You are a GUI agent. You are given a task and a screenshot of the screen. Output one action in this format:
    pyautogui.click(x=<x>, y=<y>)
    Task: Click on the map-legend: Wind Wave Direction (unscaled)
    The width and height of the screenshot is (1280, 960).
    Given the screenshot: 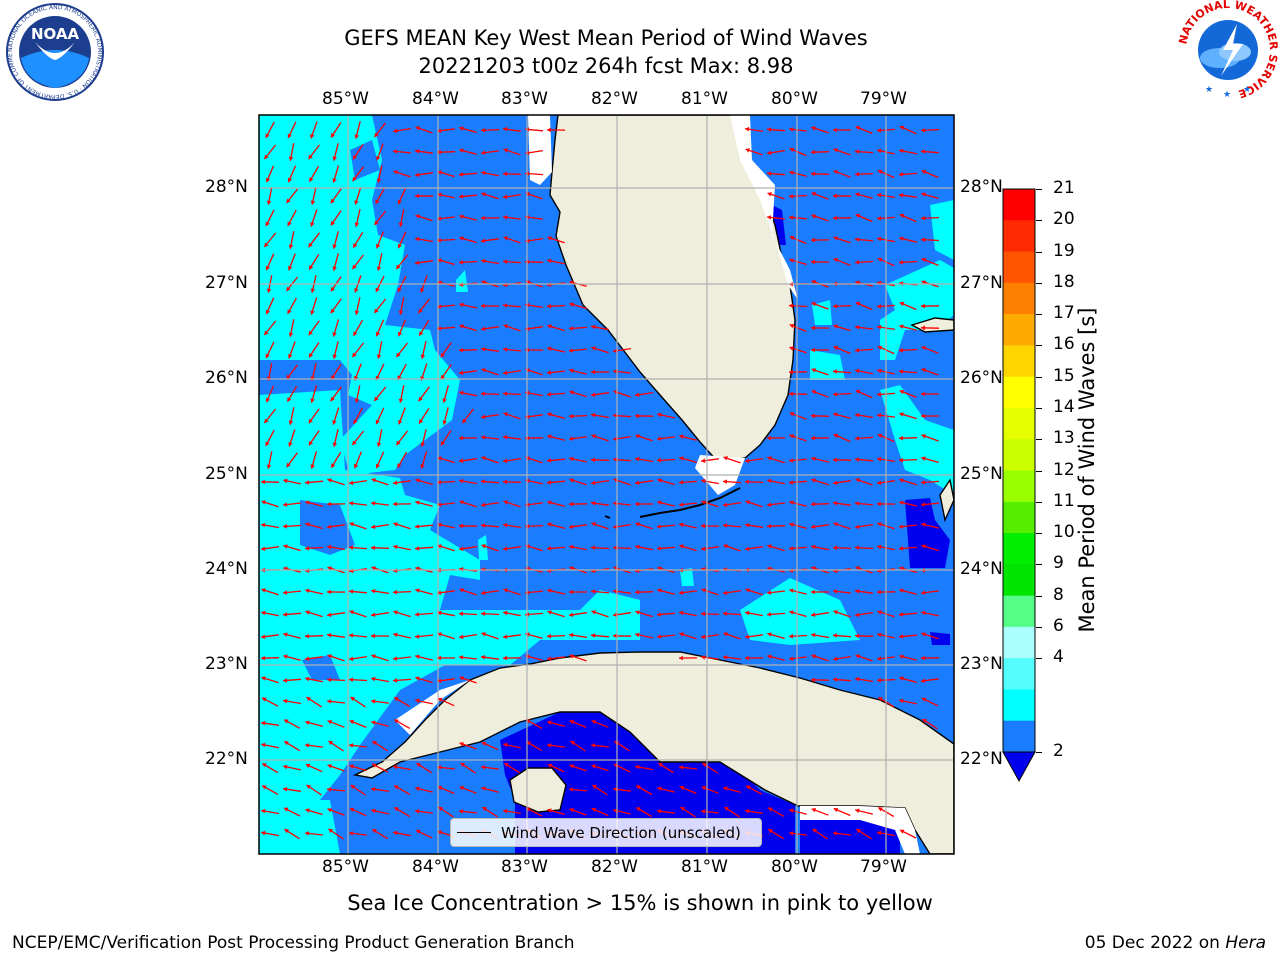 What is the action you would take?
    pyautogui.click(x=606, y=832)
    